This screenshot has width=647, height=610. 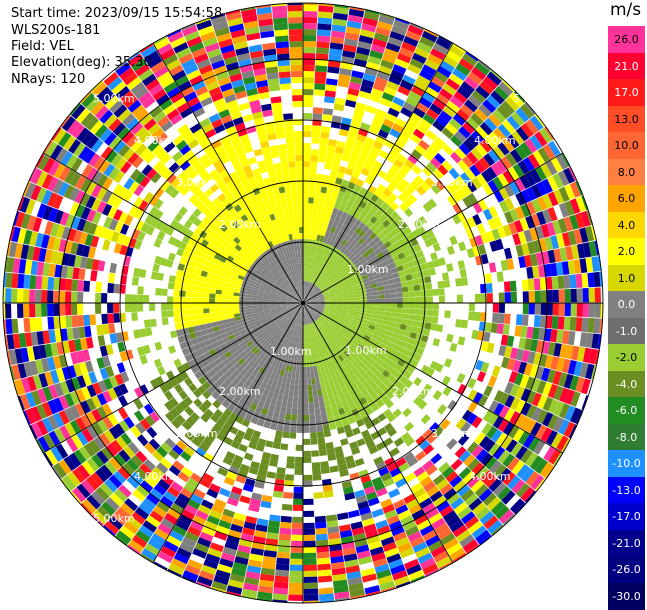 What do you see at coordinates (114, 98) in the screenshot?
I see `range-label-5-nw: 5.00km` at bounding box center [114, 98].